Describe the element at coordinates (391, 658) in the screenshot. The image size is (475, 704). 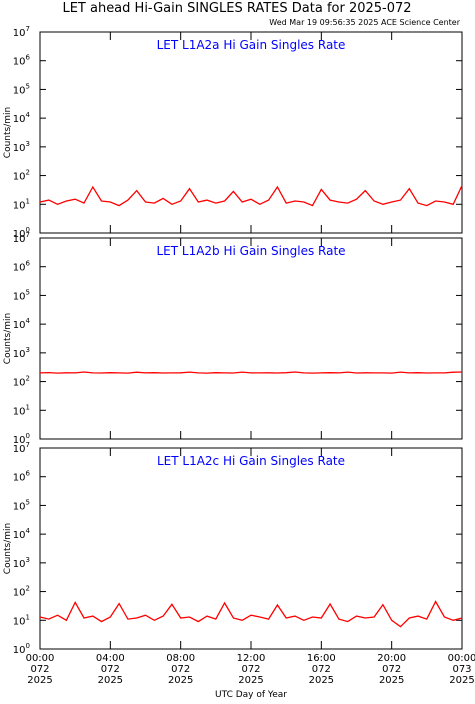
I see `x-tick-label: 20:00` at that location.